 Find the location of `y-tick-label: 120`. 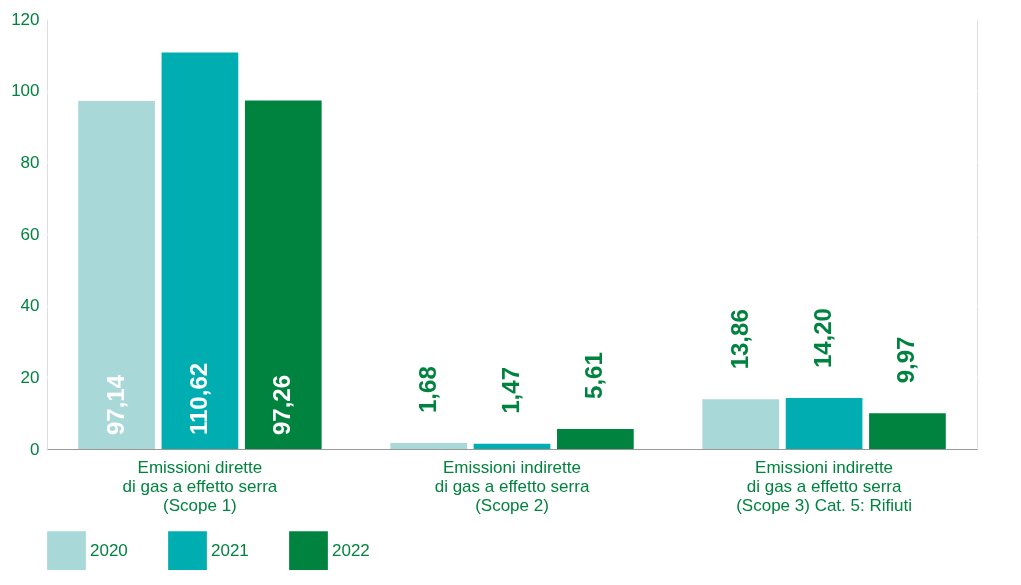

y-tick-label: 120 is located at coordinates (25, 19).